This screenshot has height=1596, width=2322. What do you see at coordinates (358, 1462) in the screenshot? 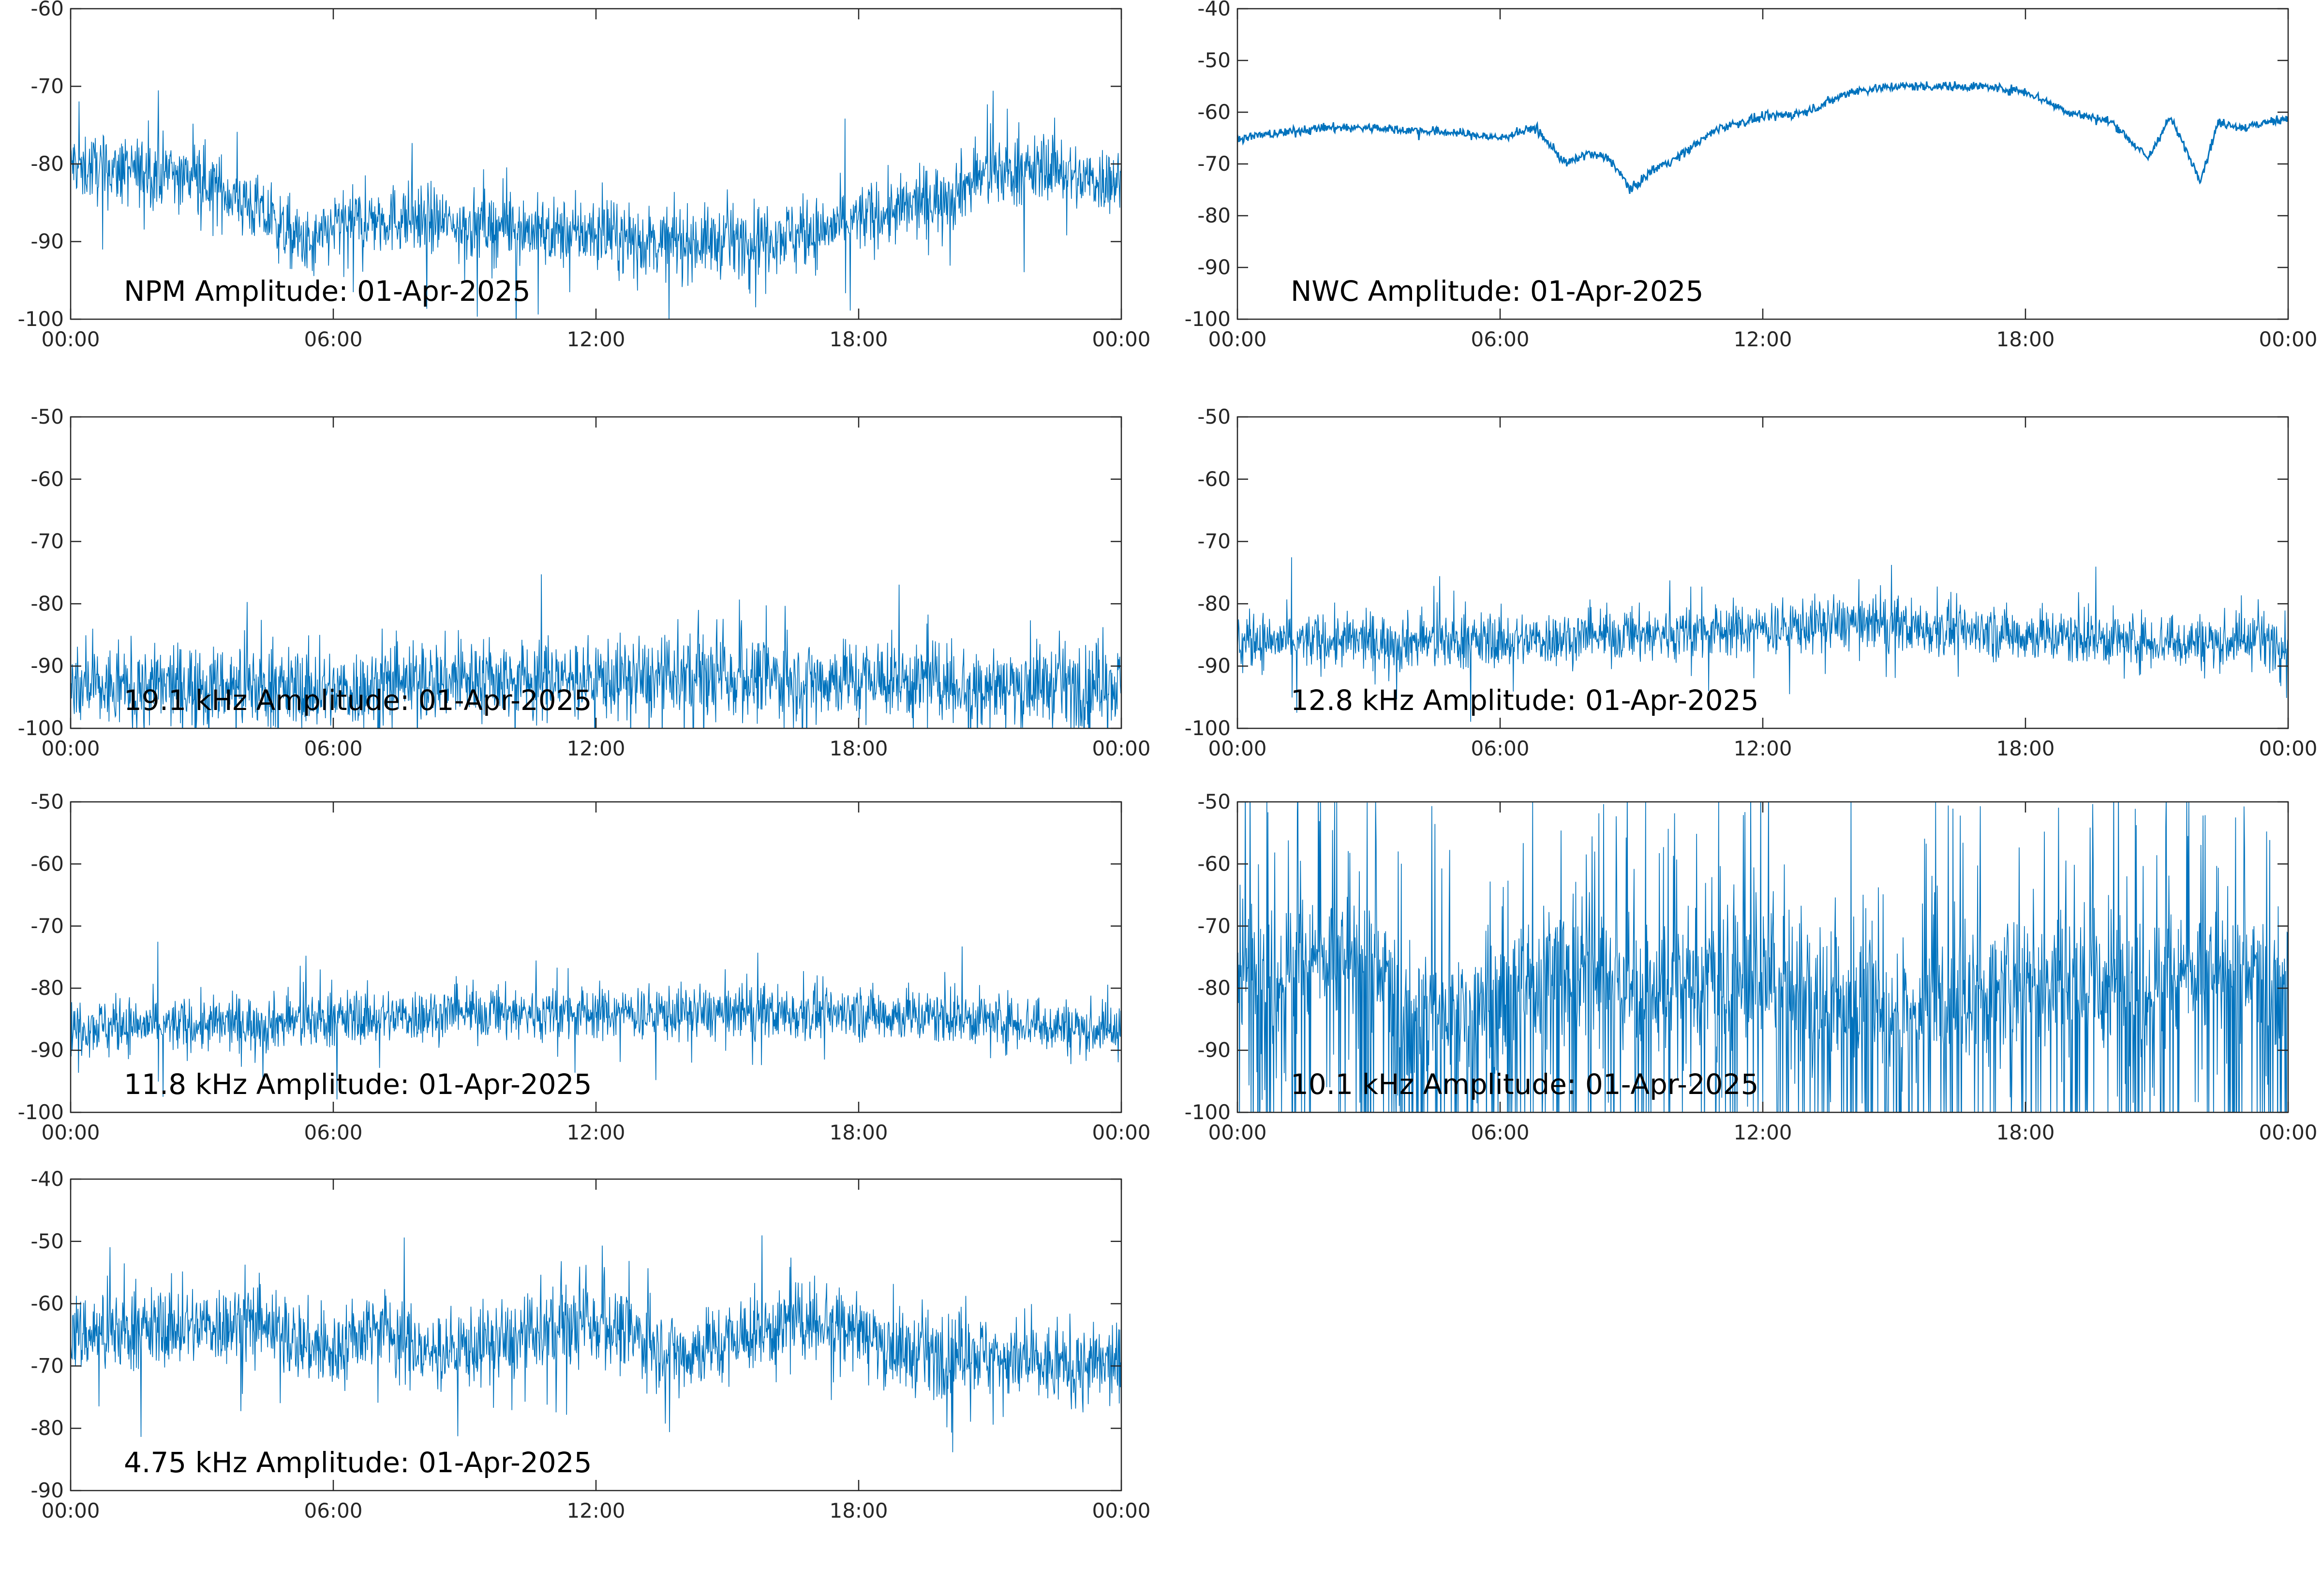
I see `panel-title: 4.75 kHz Amplitude: 01-Apr-2025` at bounding box center [358, 1462].